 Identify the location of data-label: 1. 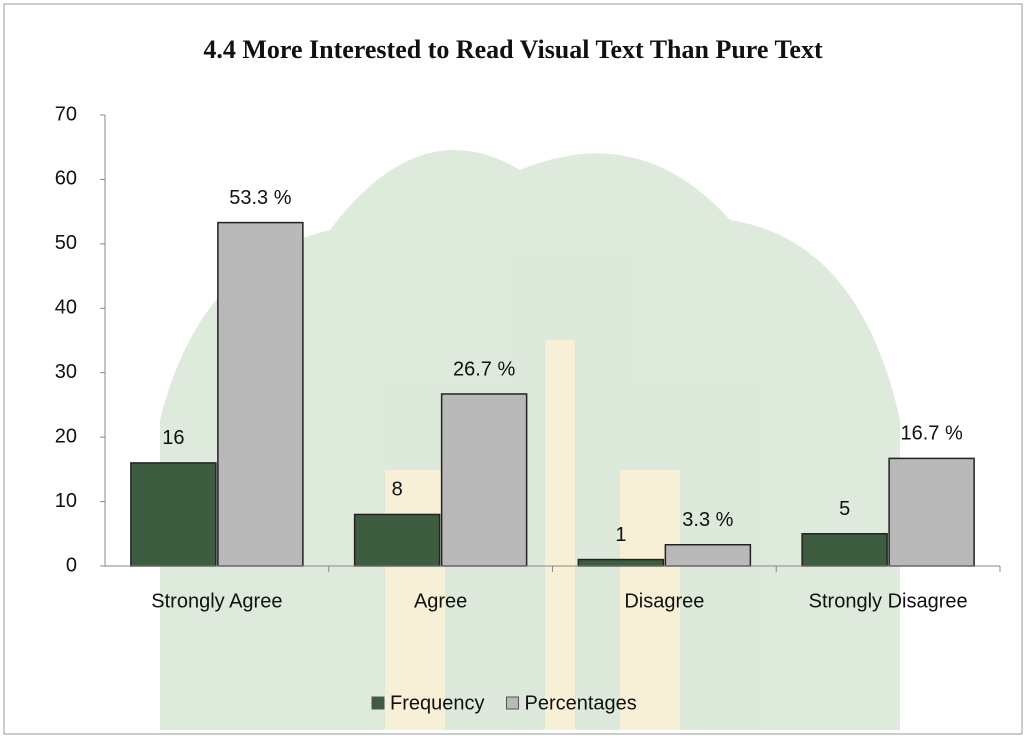
(620, 535).